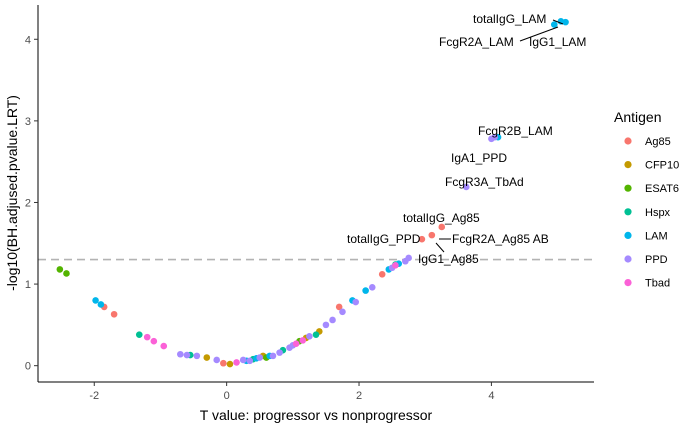  Describe the element at coordinates (628, 283) in the screenshot. I see `legend-key-tbad` at that location.